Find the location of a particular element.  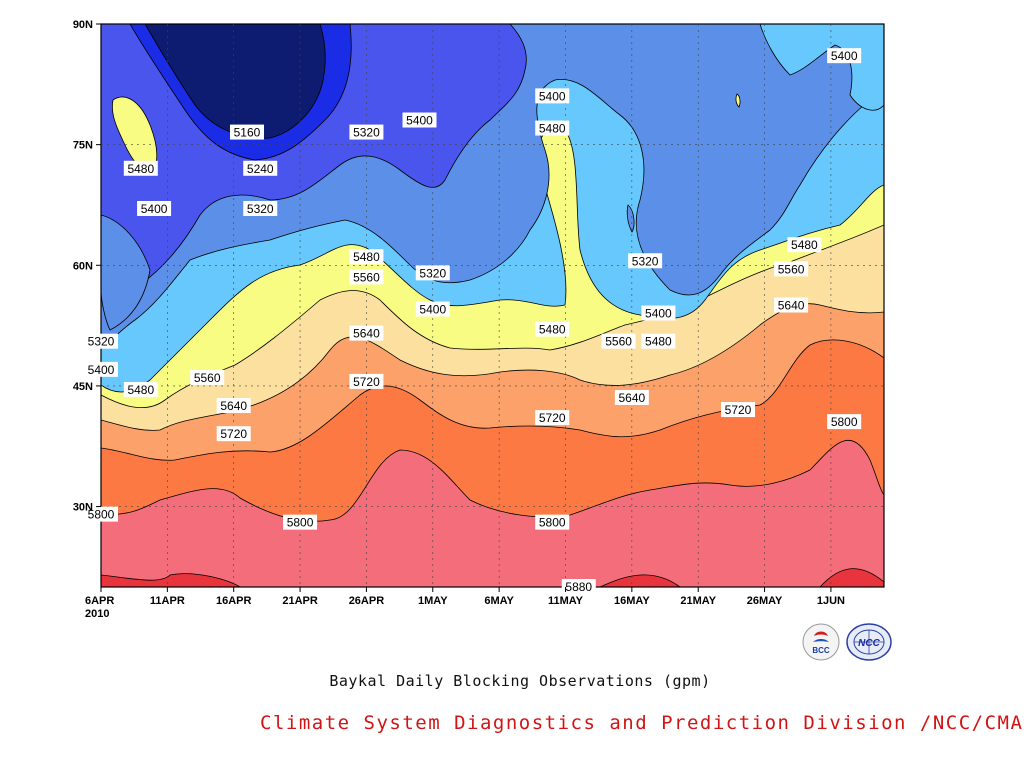

contour-label-text: 5160 is located at coordinates (247, 133).